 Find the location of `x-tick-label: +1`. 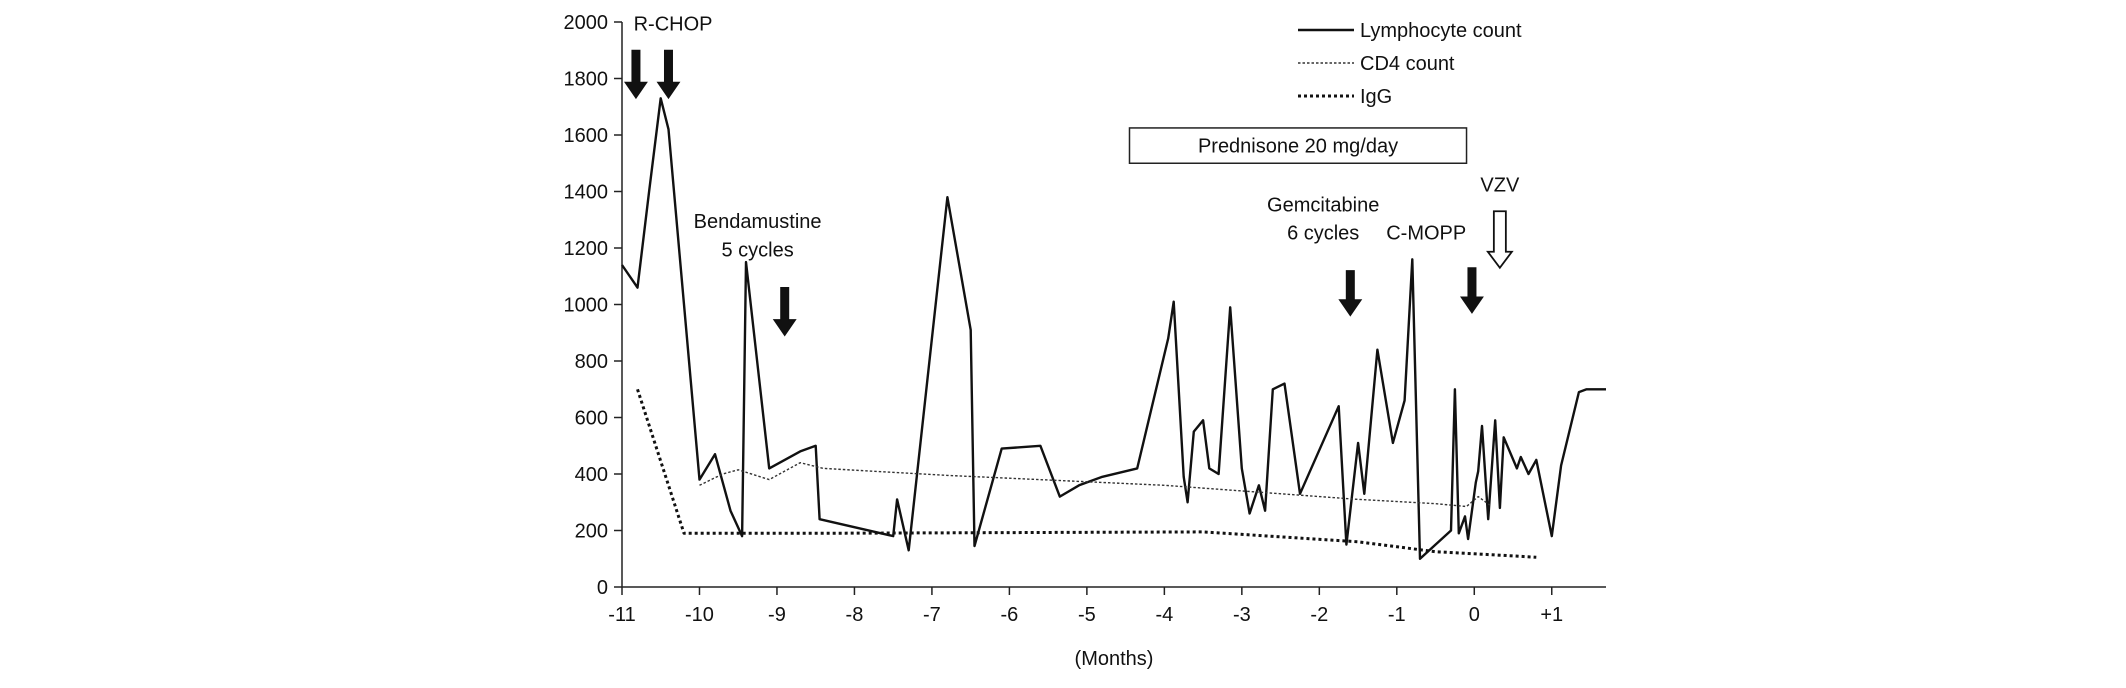

x-tick-label: +1 is located at coordinates (1551, 615).